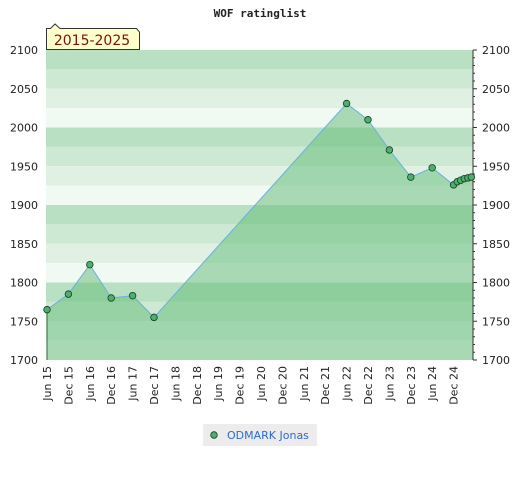 The image size is (520, 480). I want to click on x-tick-label: Dec 20, so click(282, 385).